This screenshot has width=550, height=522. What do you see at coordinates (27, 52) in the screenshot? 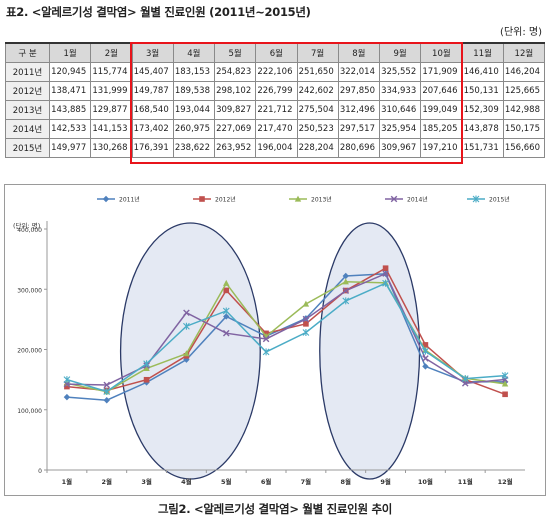
I see `table-header-category: 구 분` at bounding box center [27, 52].